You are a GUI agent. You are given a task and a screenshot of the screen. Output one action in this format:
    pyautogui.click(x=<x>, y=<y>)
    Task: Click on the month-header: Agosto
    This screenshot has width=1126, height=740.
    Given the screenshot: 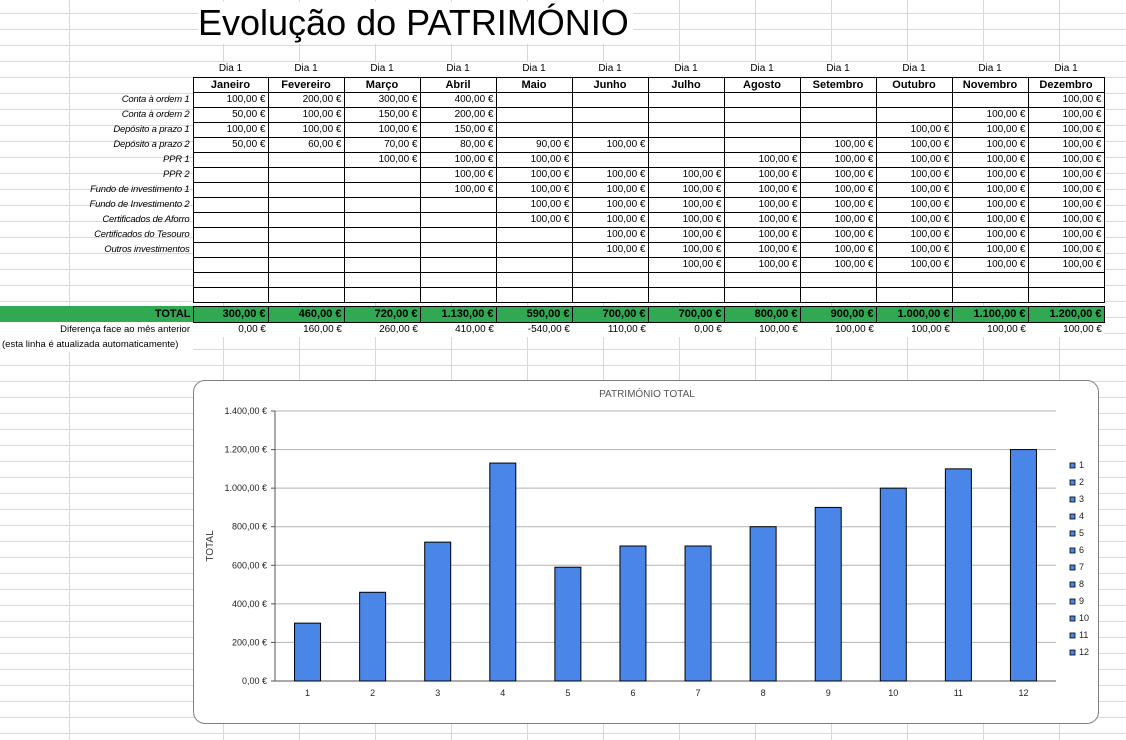 What is the action you would take?
    pyautogui.click(x=762, y=84)
    